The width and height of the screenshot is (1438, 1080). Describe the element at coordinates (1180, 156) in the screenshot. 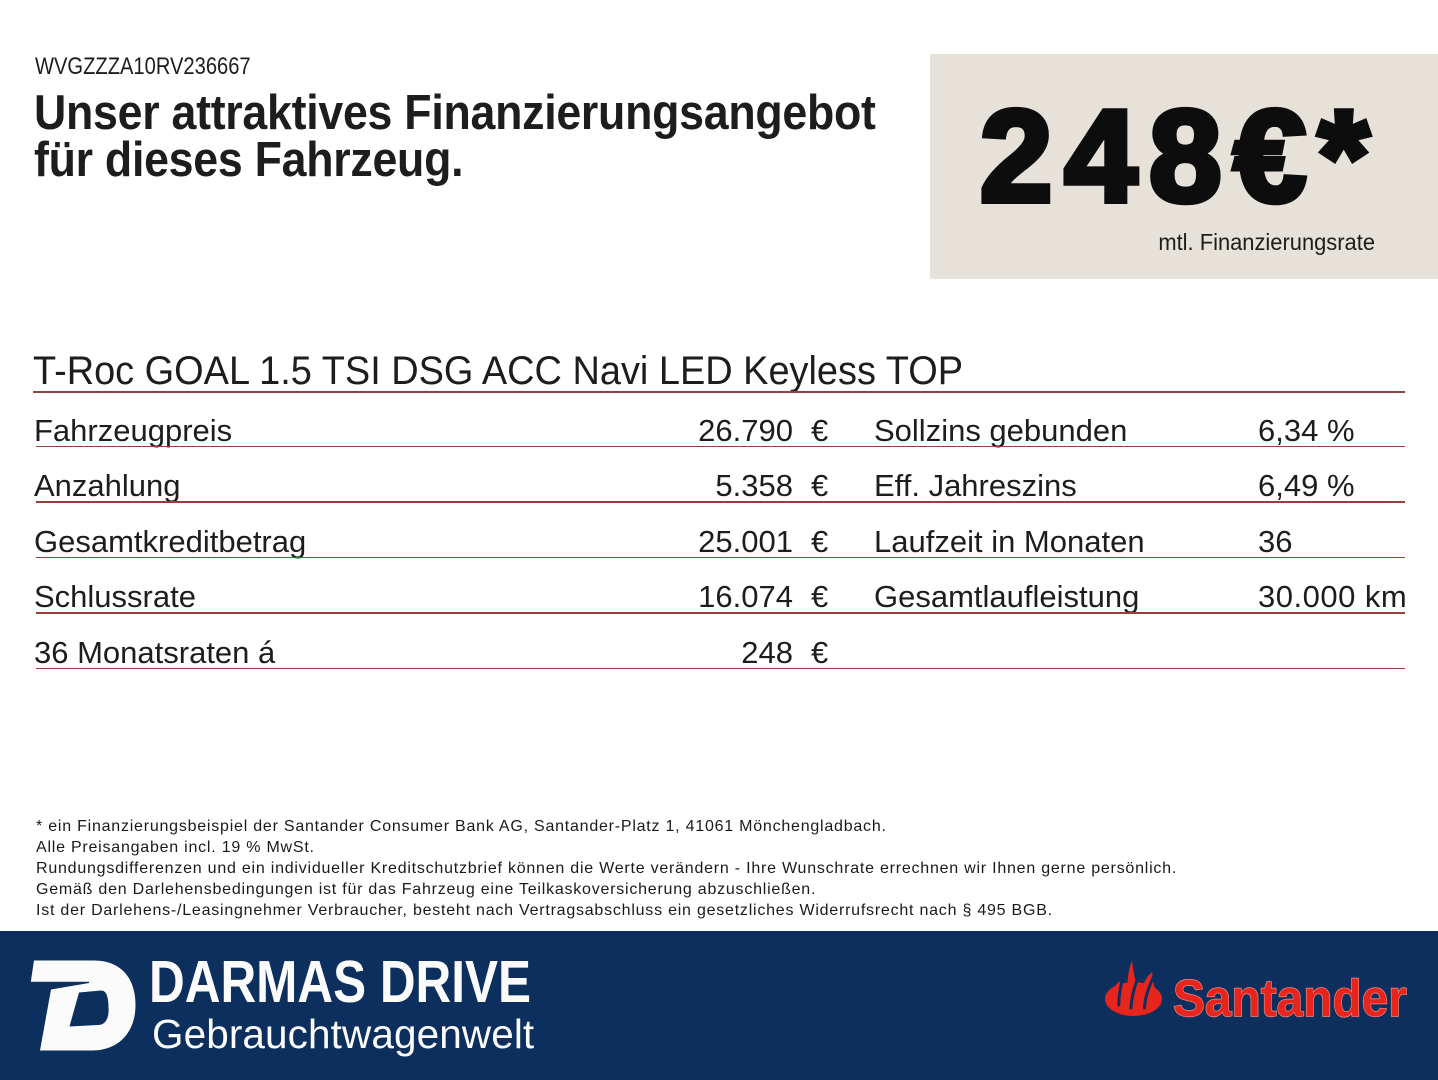

I see `svg-text: 248€*` at that location.